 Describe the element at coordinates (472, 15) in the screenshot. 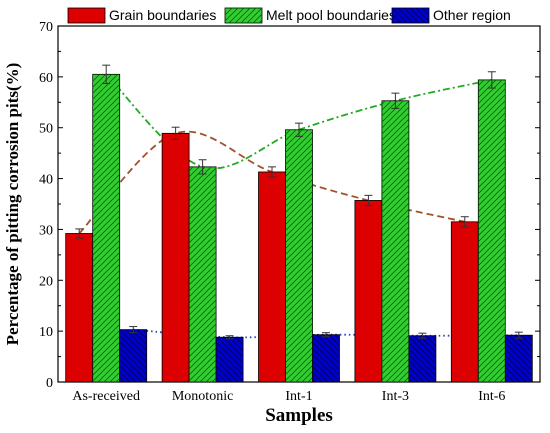

I see `legend-label: Other region` at that location.